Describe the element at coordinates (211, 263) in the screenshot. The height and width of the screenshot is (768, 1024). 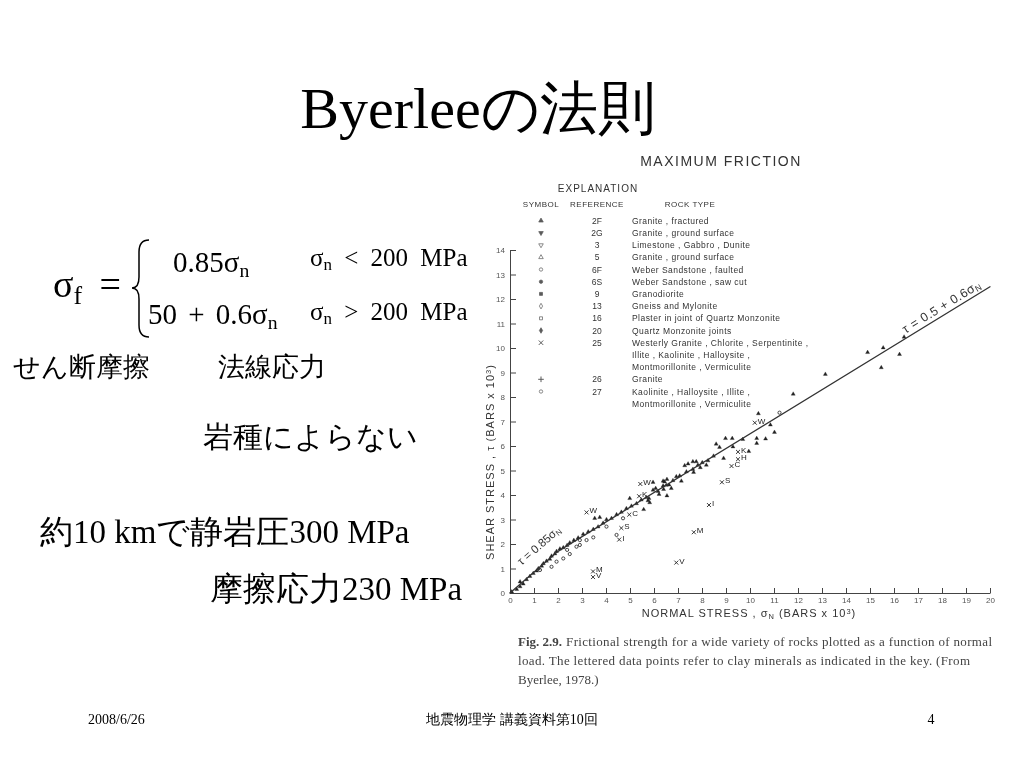
I see `text: 0.85σ$_{n}$` at that location.